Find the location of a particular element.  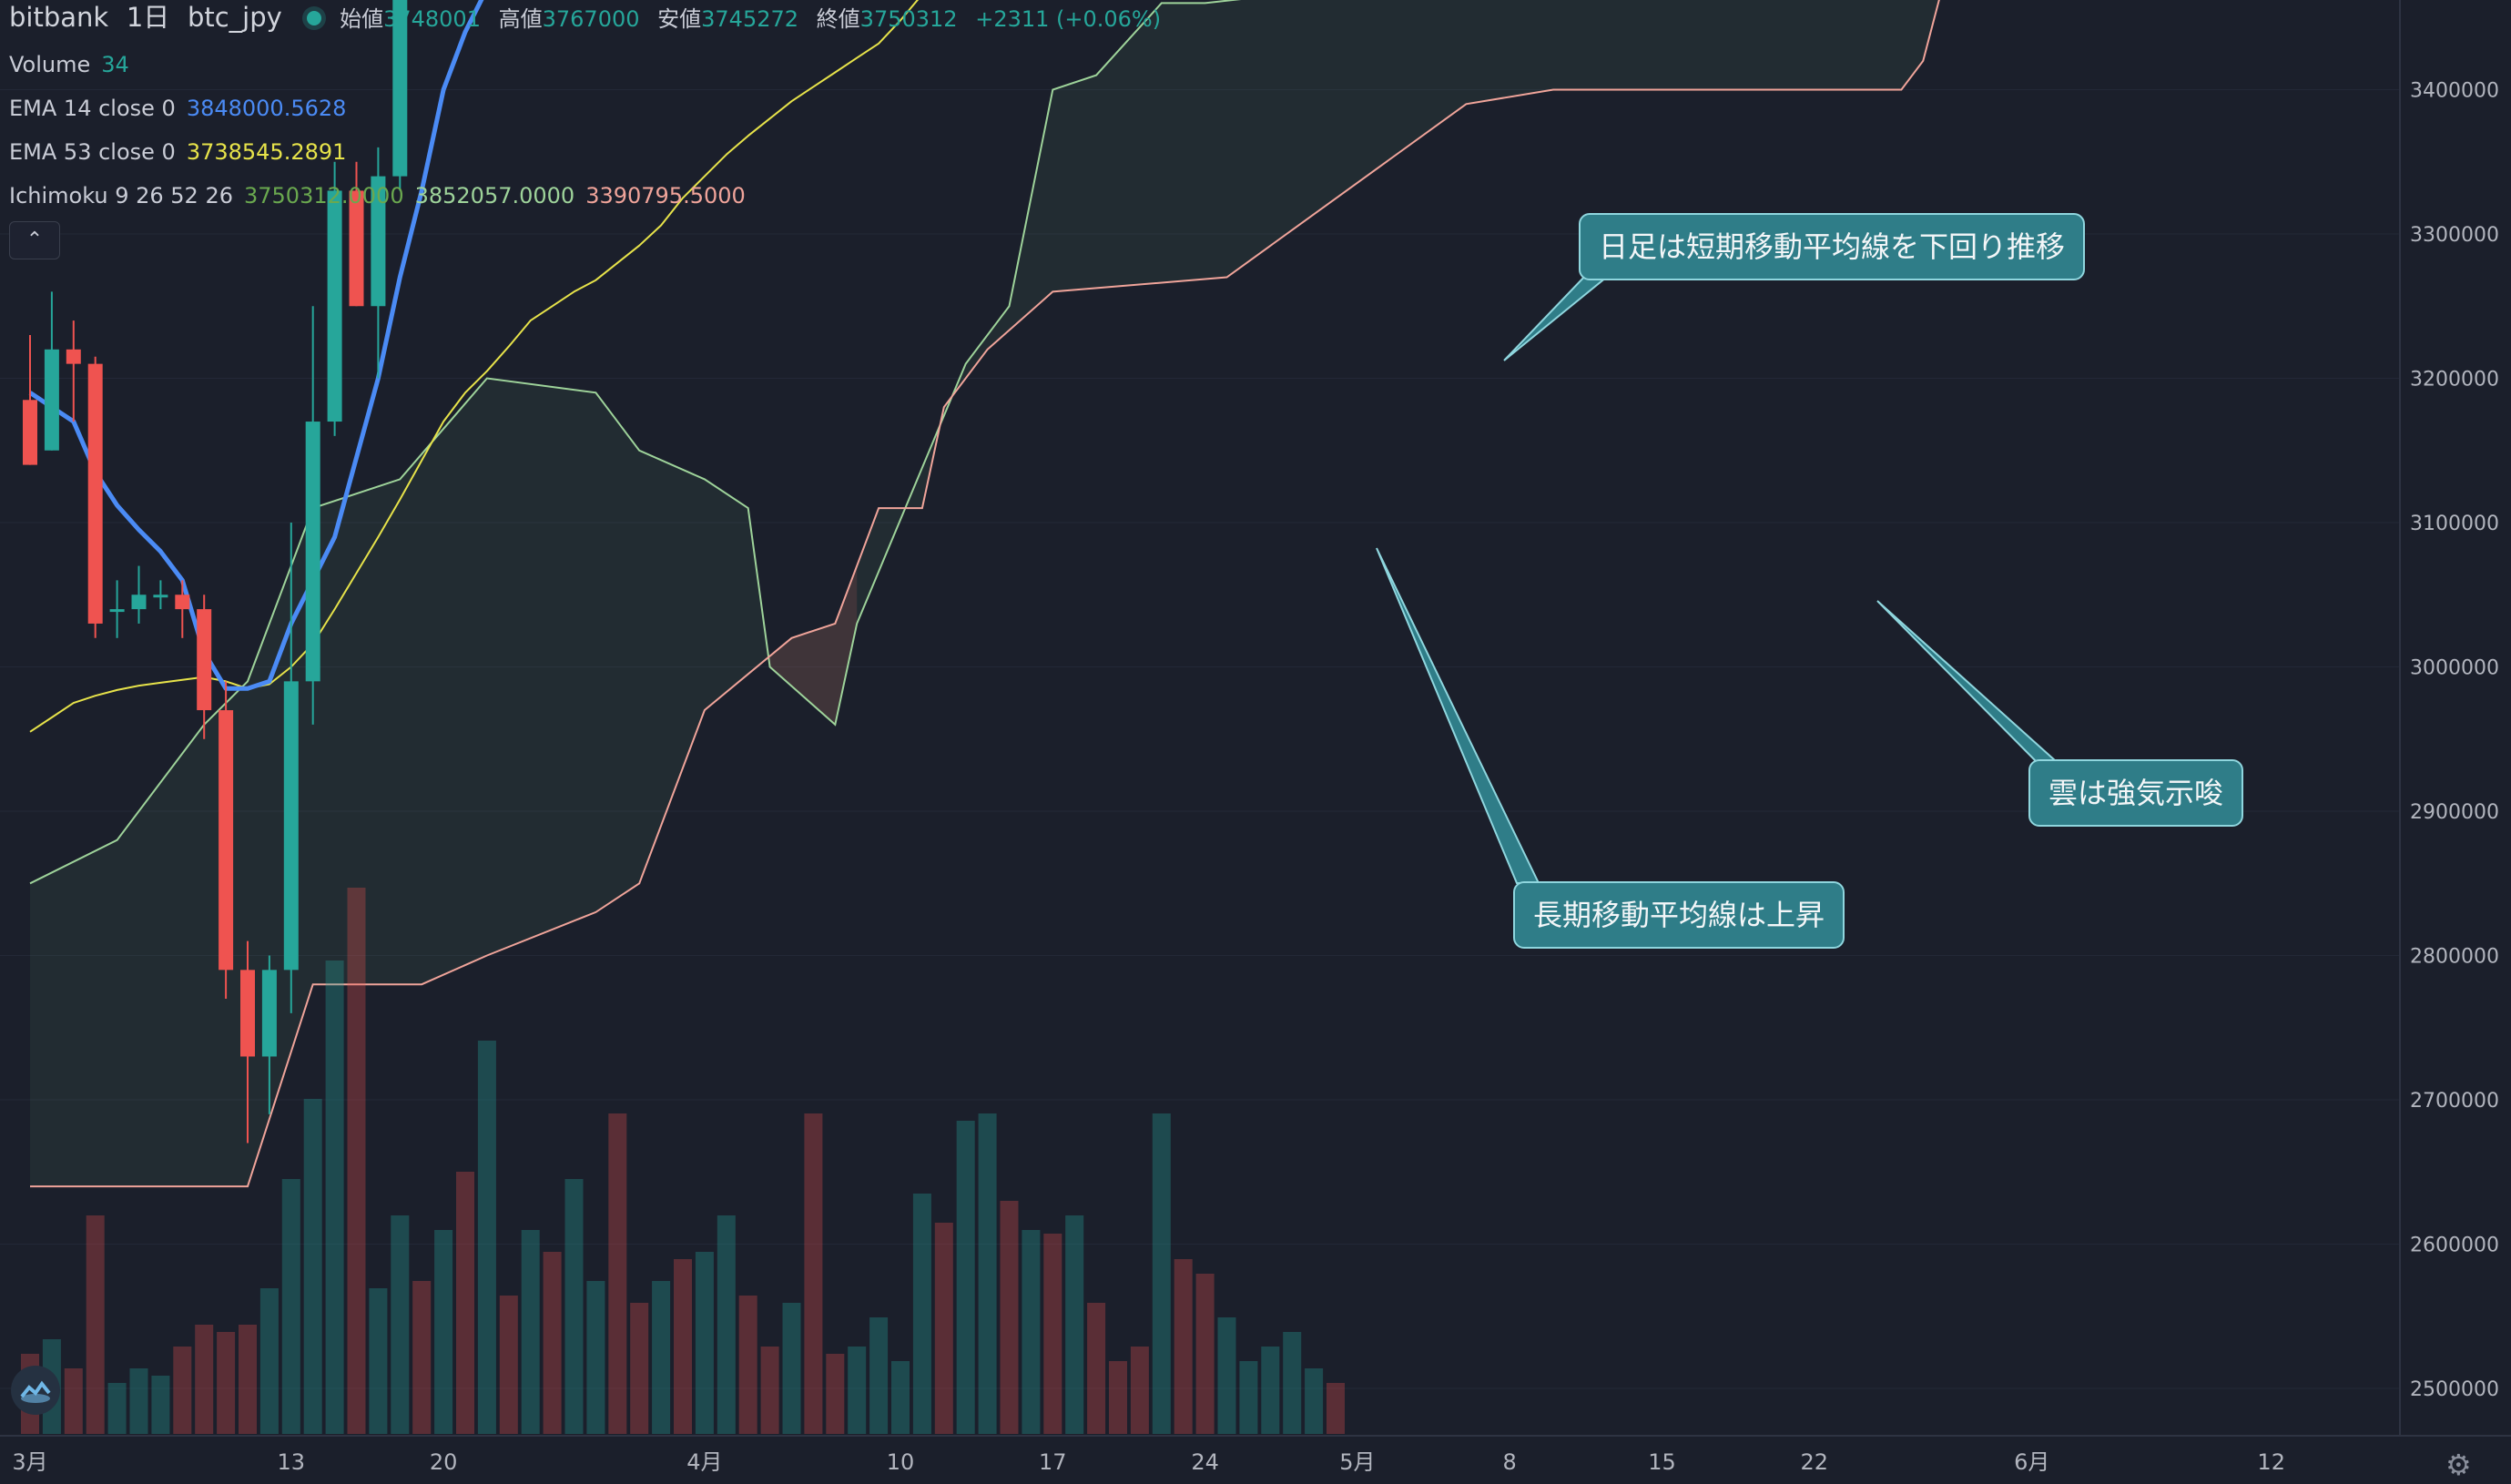

price-tick-label: 2600000 is located at coordinates (2454, 1246).